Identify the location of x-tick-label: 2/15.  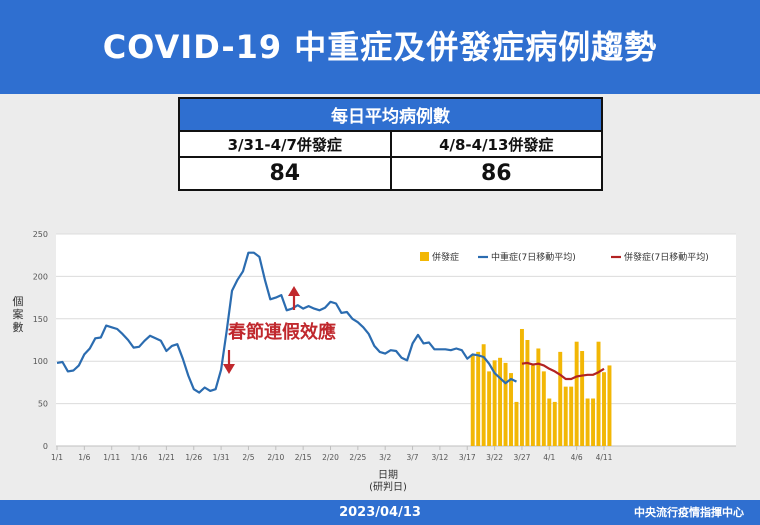
(303, 457).